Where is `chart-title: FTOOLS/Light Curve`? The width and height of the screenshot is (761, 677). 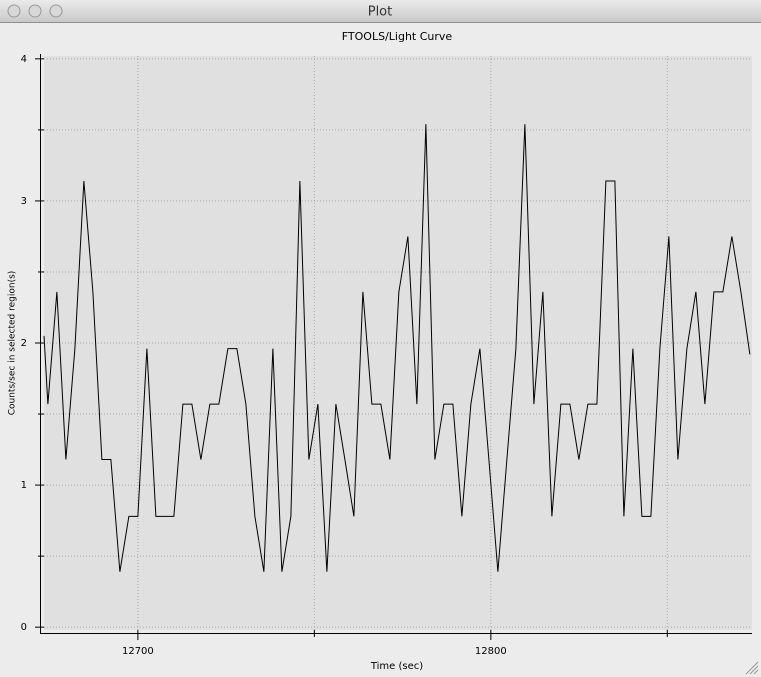 chart-title: FTOOLS/Light Curve is located at coordinates (397, 36).